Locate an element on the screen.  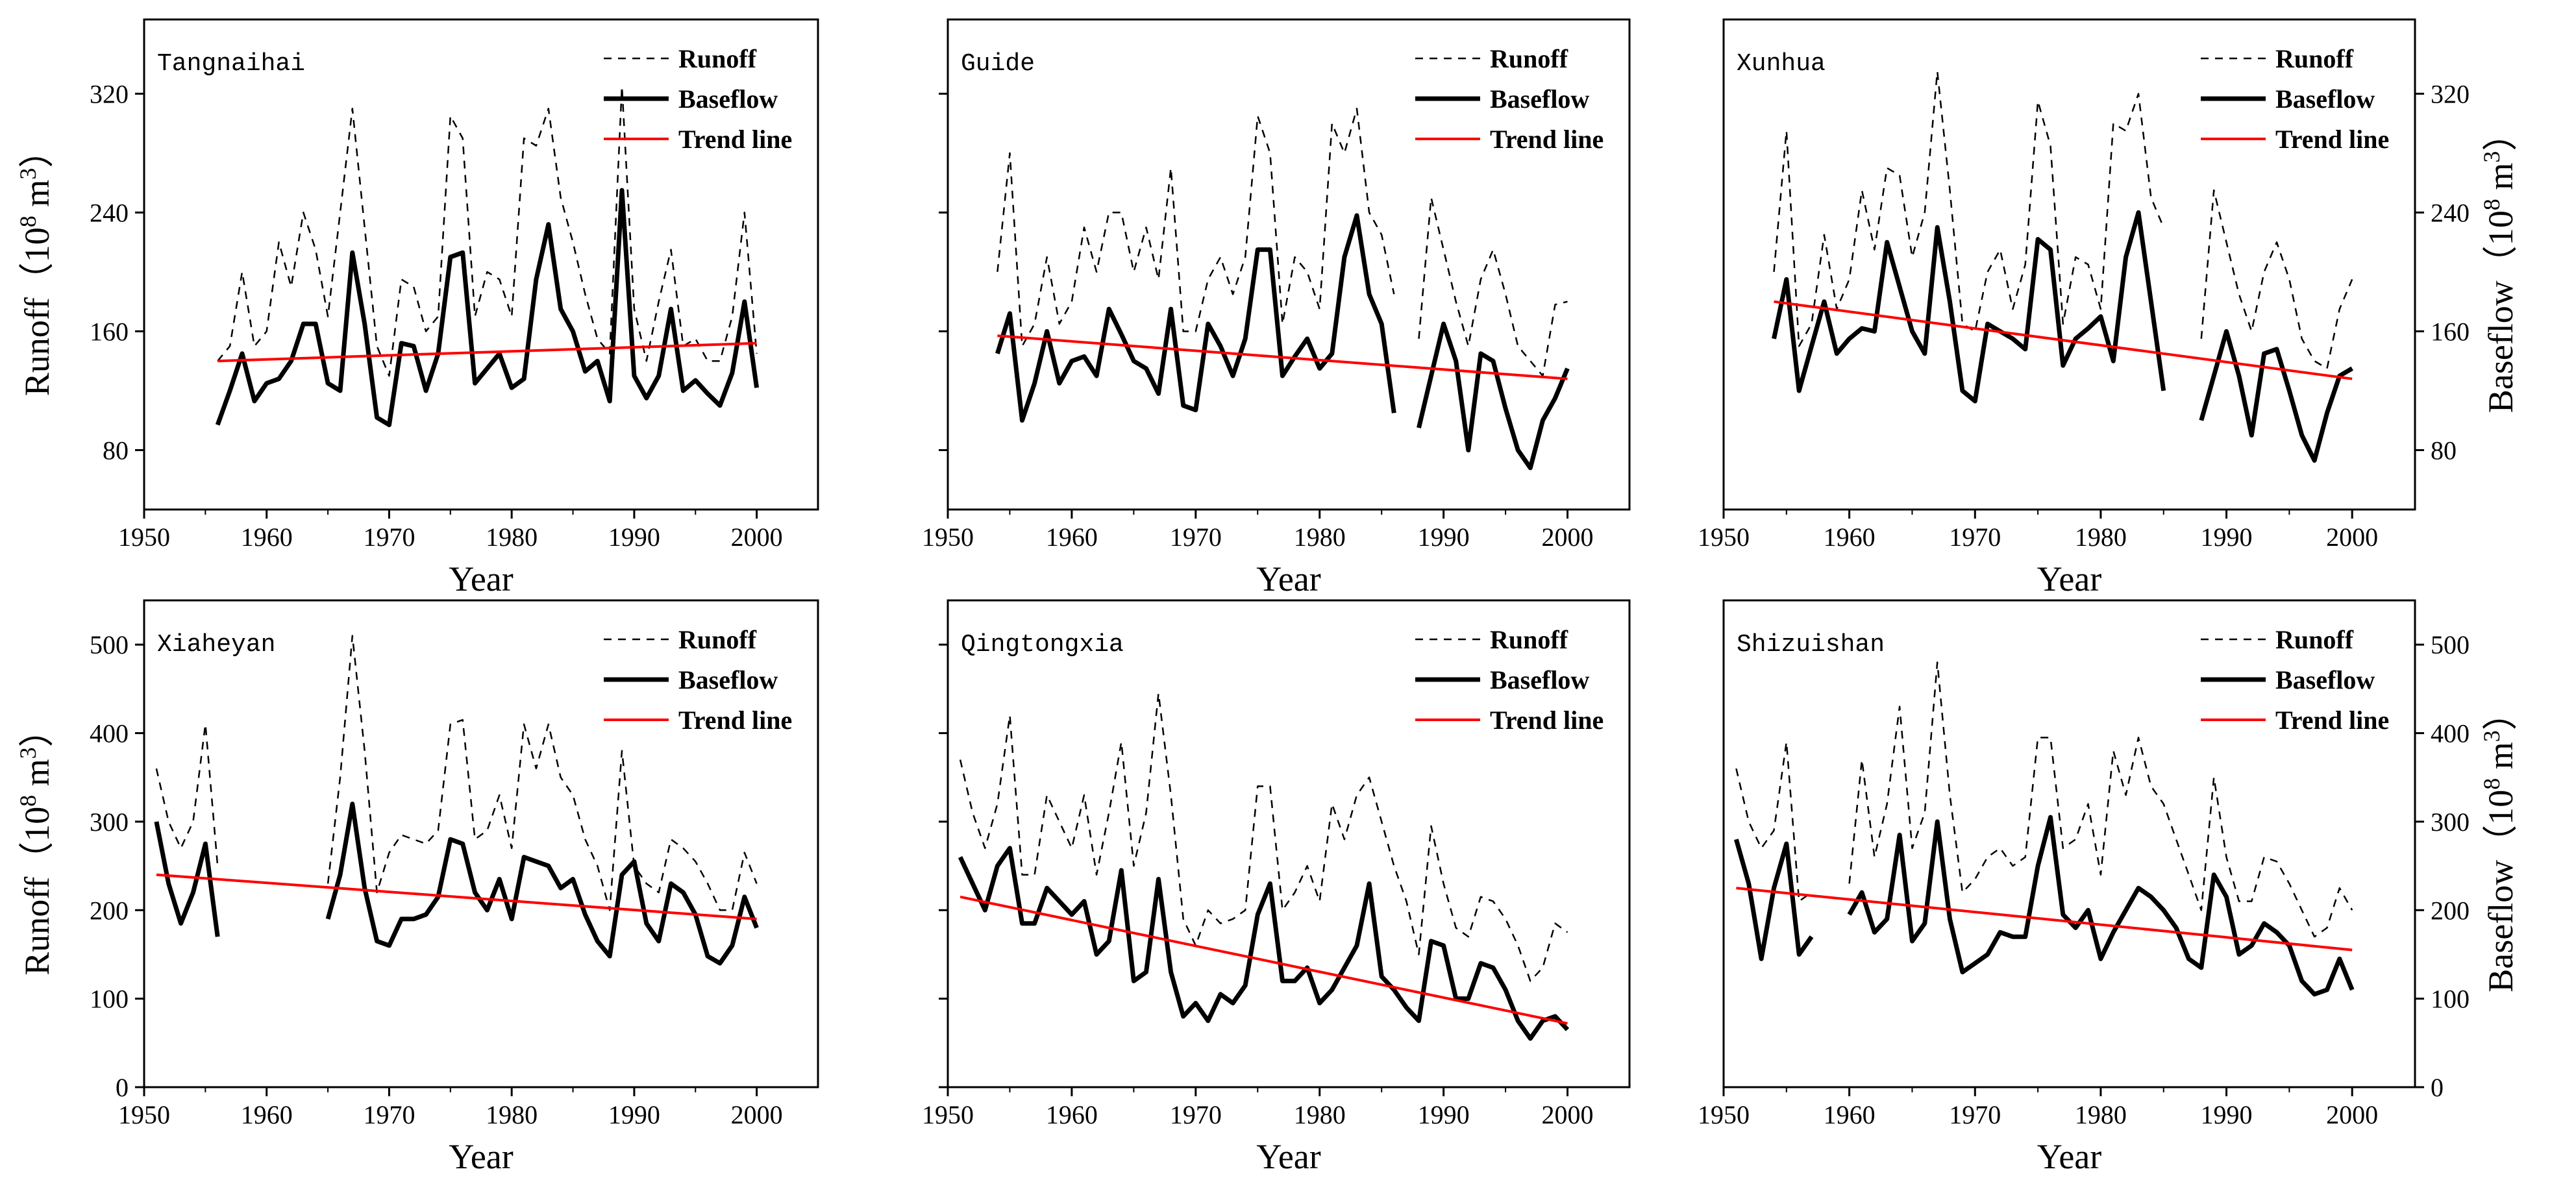
y-tick-label: 80 is located at coordinates (116, 450).